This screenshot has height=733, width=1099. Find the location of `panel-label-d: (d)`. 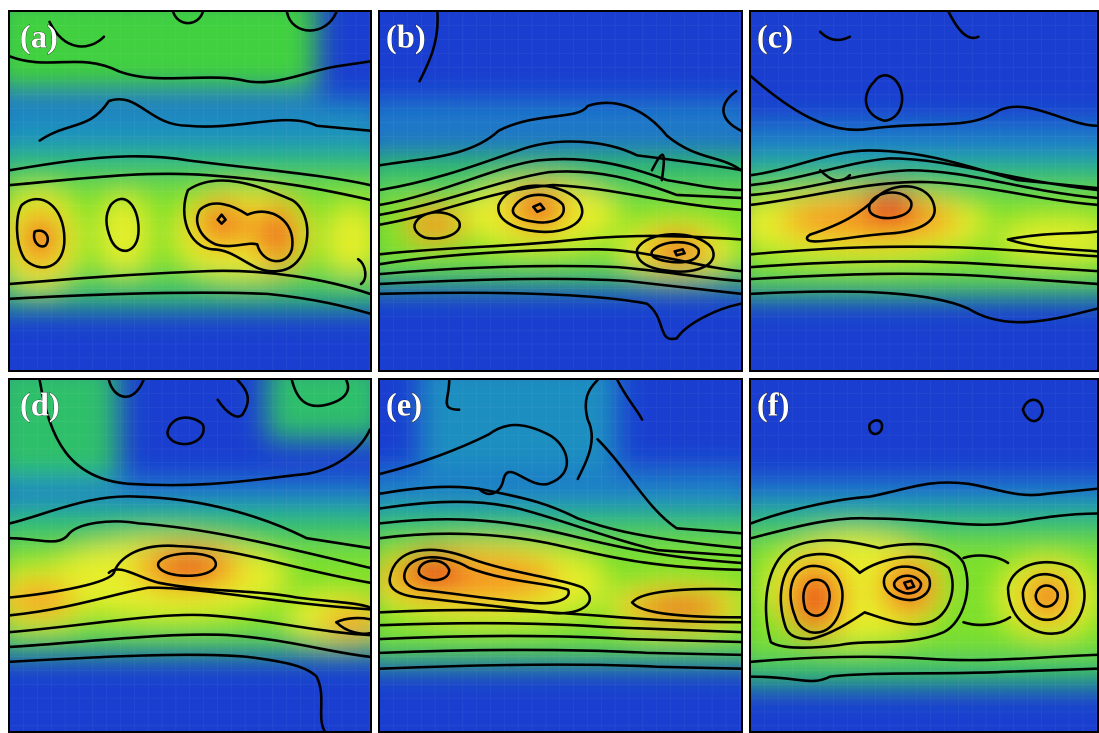

panel-label-d: (d) is located at coordinates (40, 406).